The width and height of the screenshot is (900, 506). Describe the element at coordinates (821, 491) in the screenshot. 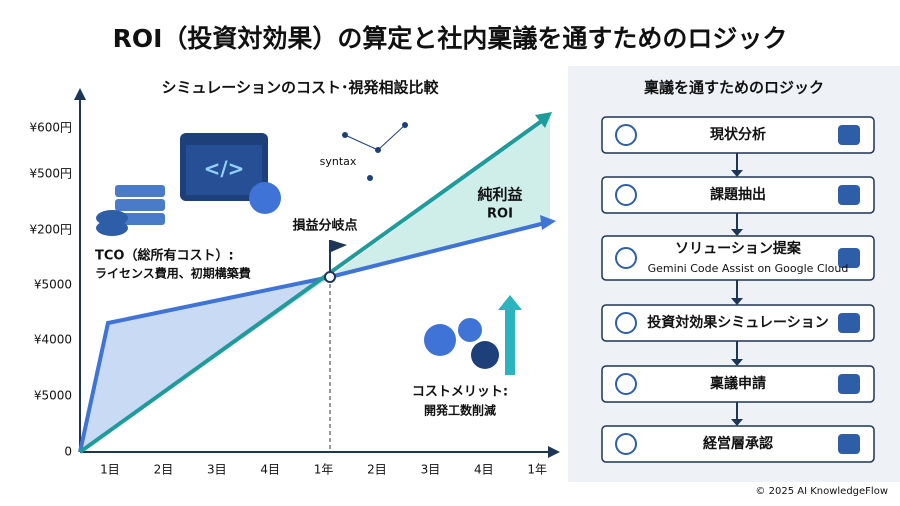

I see `footer: © 2025 AI KnowledgeFlow` at that location.